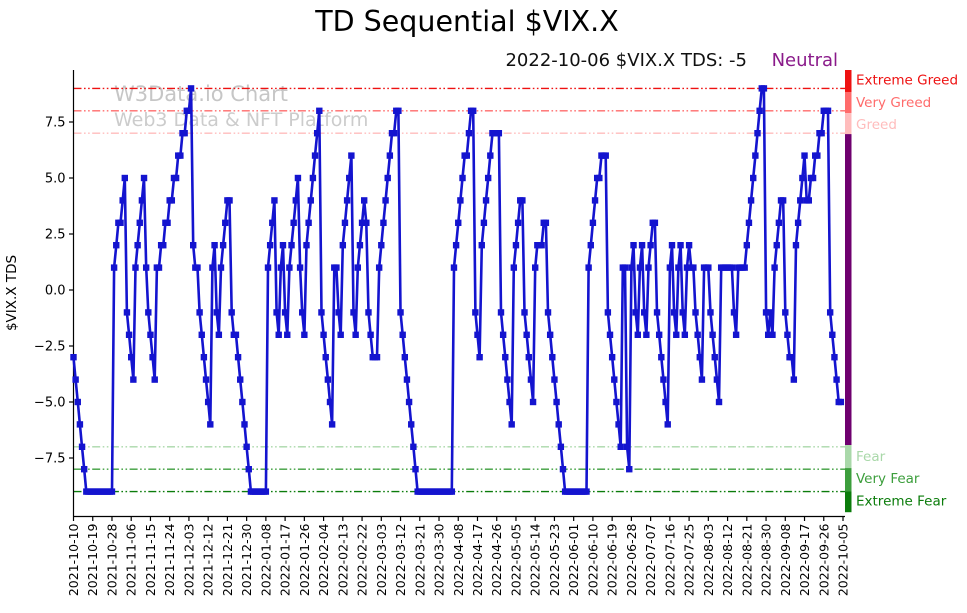 The image size is (967, 613). Describe the element at coordinates (848, 480) in the screenshot. I see `sentiment-zone-bar-very-fear` at that location.